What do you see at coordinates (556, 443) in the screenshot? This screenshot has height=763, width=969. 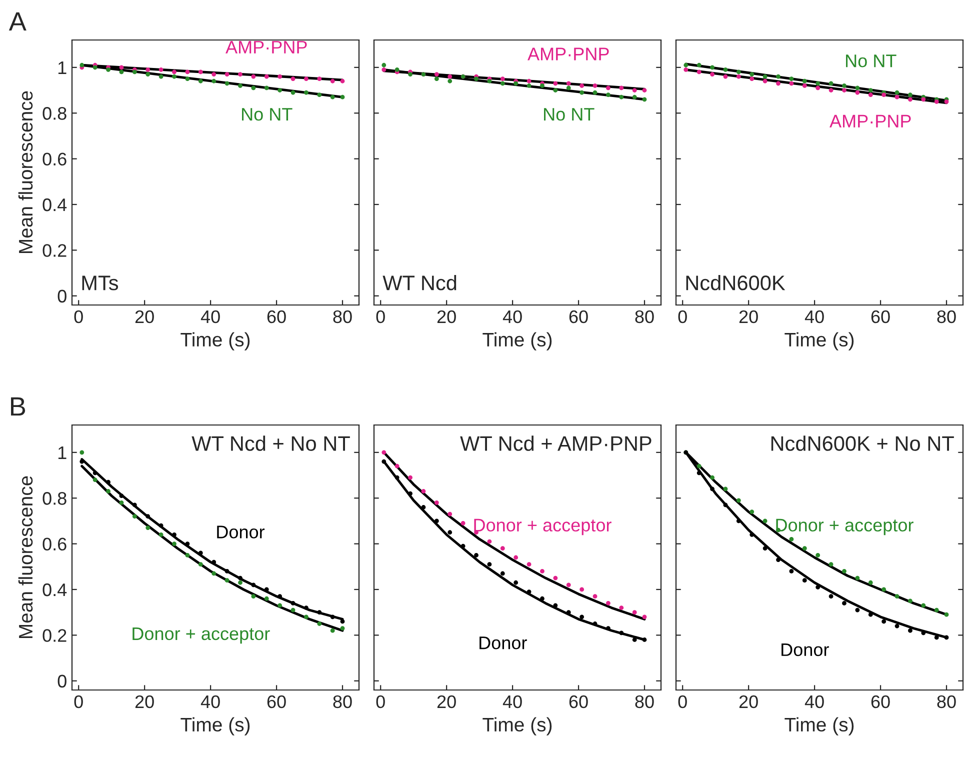 I see `chart-title: WT Ncd + AMP·PNP` at bounding box center [556, 443].